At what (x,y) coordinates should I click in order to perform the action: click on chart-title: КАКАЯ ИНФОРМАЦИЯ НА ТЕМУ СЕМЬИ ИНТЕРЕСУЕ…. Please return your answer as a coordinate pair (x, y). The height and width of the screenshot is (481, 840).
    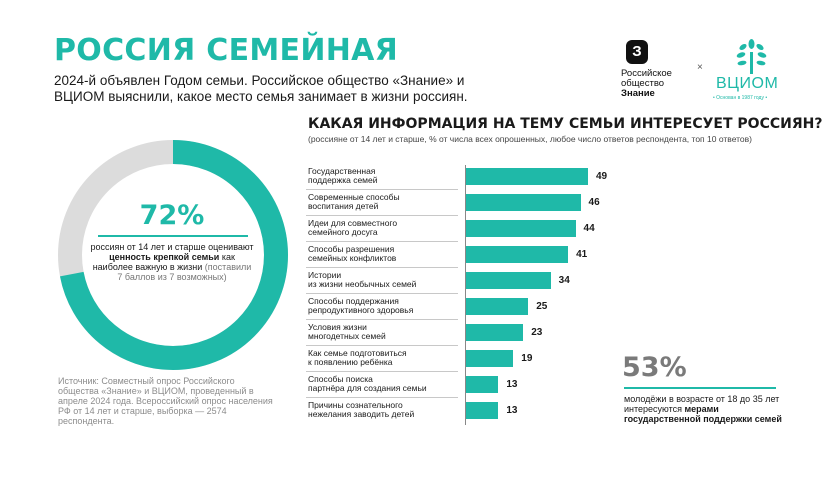
    Looking at the image, I should click on (565, 124).